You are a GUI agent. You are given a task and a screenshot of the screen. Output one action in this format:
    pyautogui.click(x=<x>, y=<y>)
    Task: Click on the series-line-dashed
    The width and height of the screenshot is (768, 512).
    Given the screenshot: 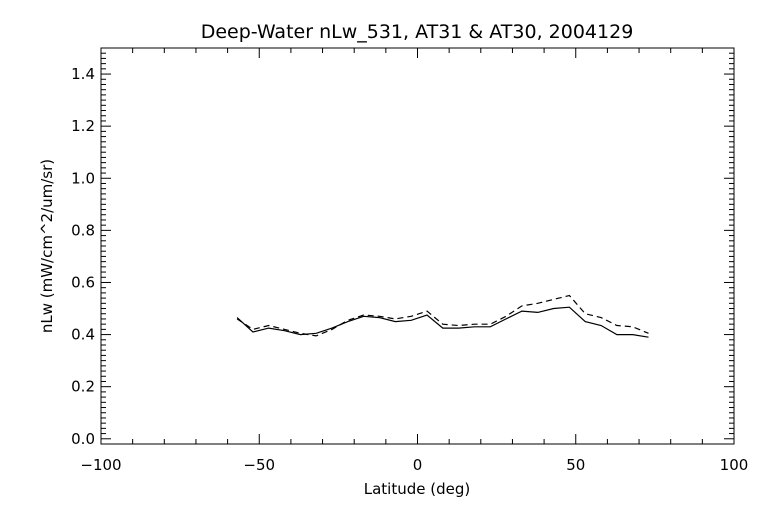 What is the action you would take?
    pyautogui.click(x=442, y=315)
    